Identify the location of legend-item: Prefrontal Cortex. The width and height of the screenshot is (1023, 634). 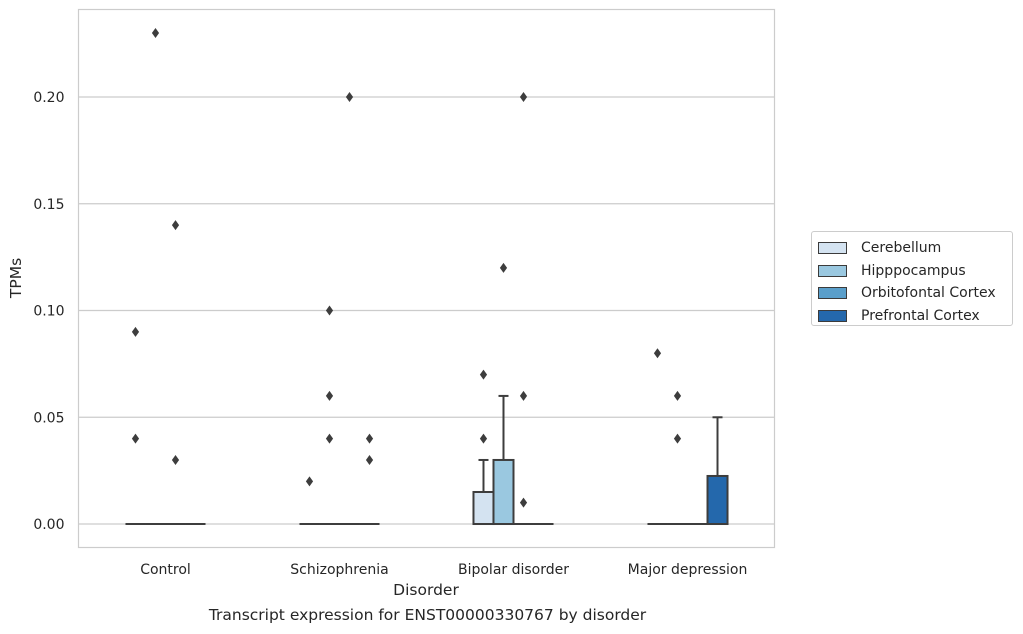
(915, 316).